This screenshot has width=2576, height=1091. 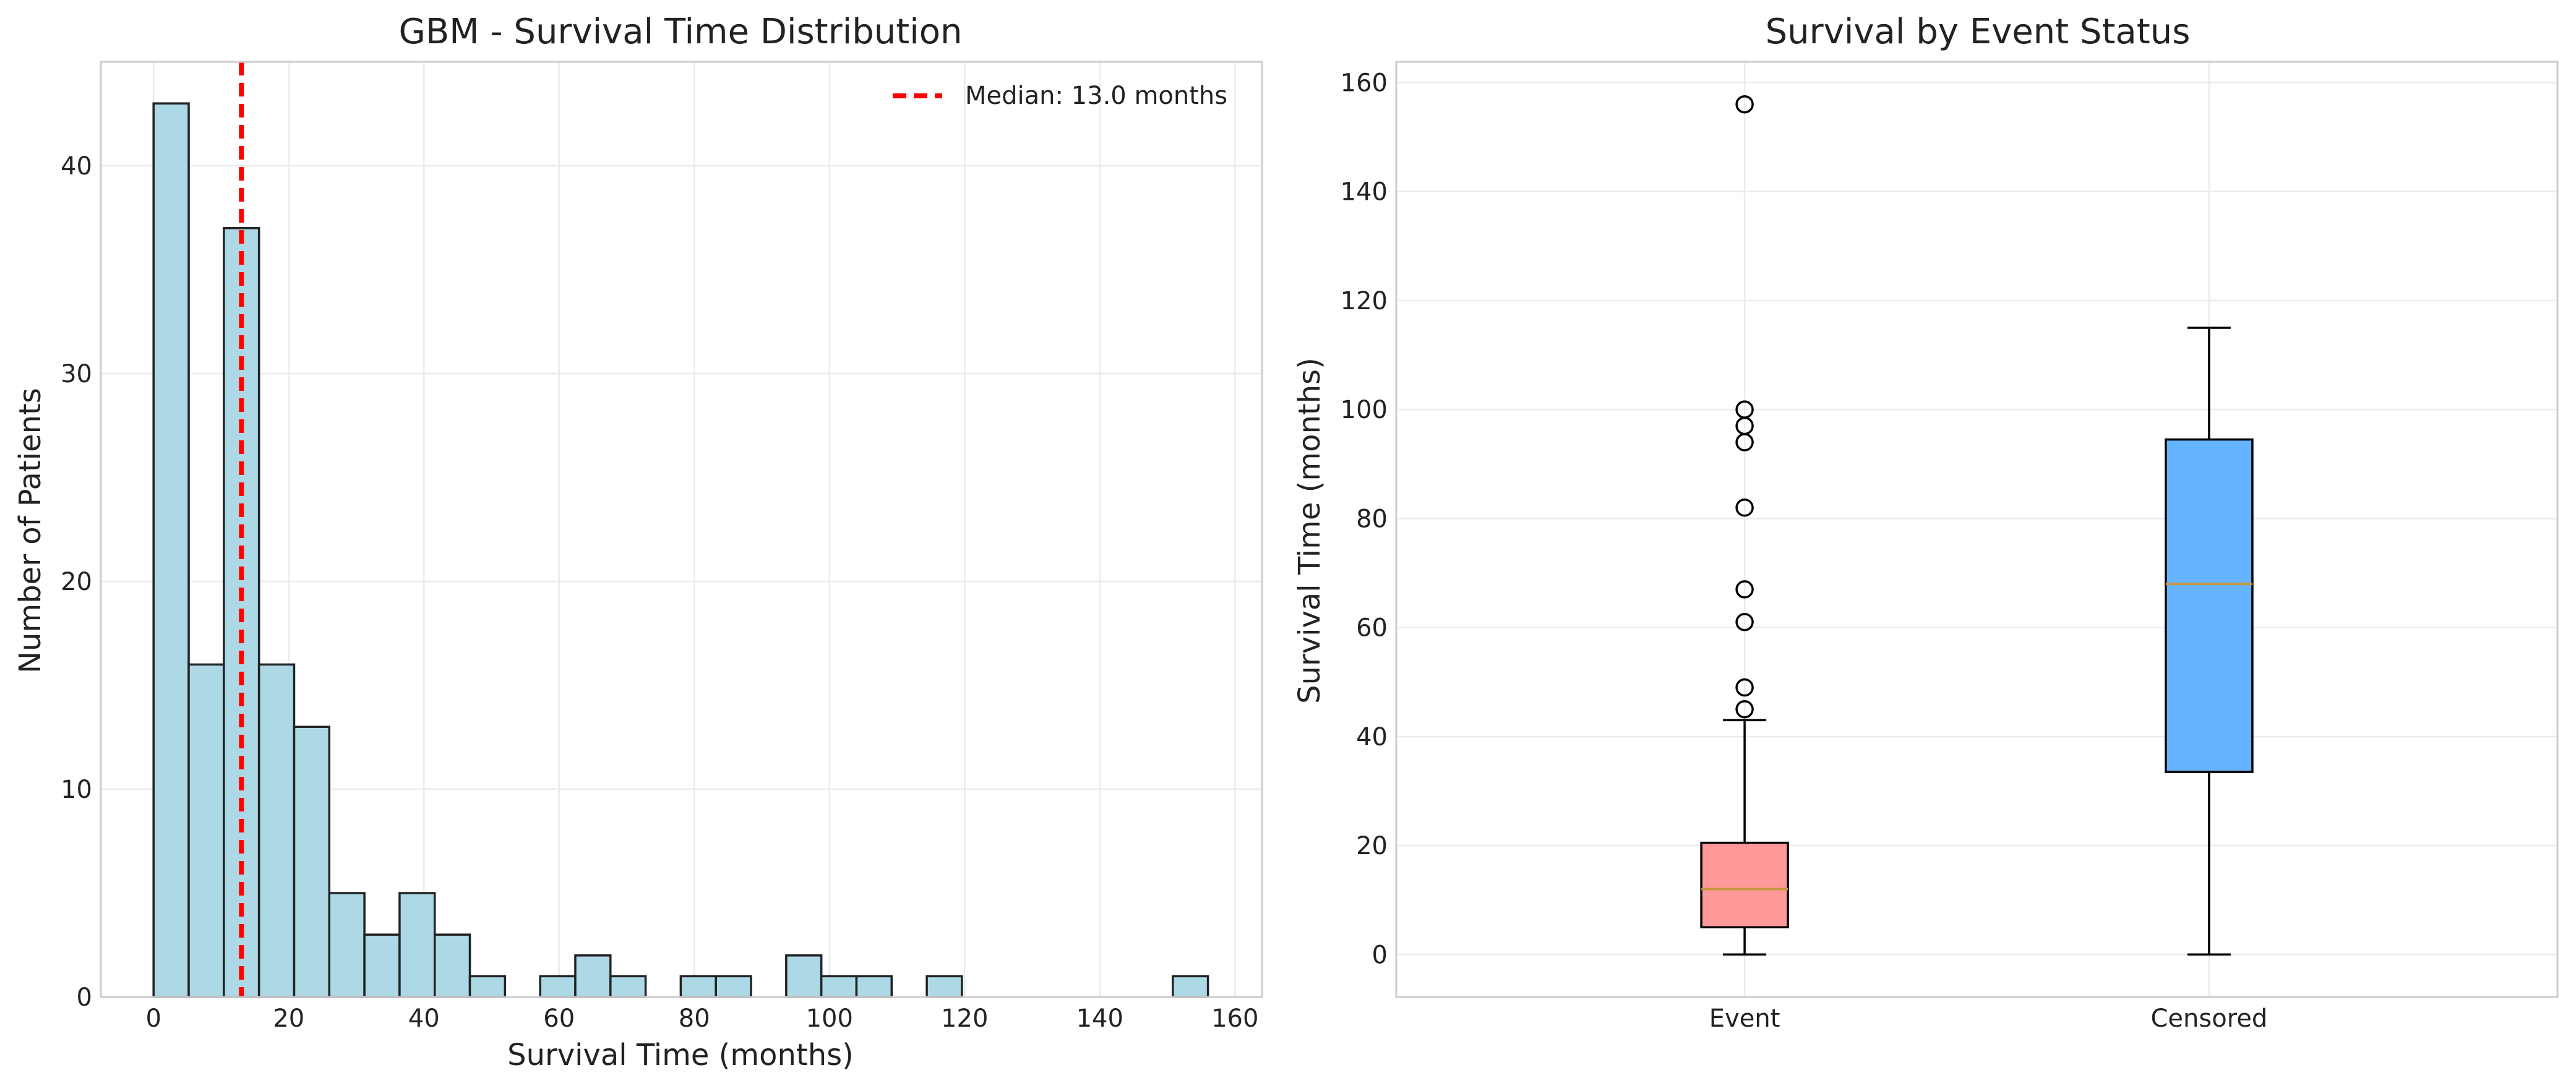 I want to click on boxplot-y-axis-label: Survival Time (months), so click(x=1309, y=531).